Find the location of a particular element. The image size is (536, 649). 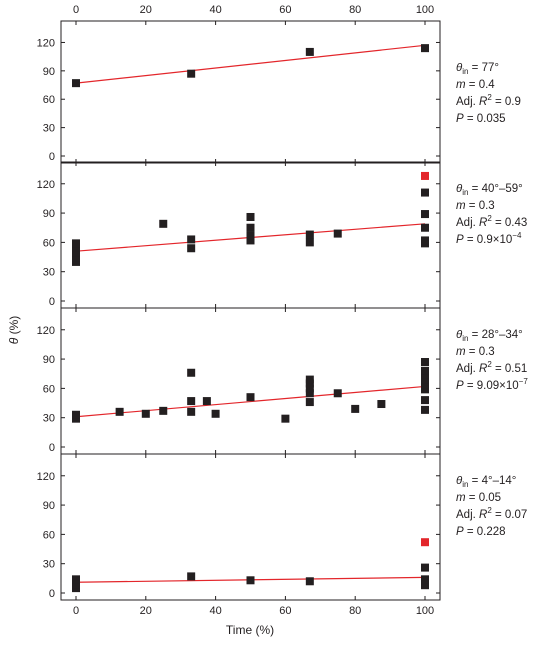

r2-value: = 0.43 is located at coordinates (510, 223).